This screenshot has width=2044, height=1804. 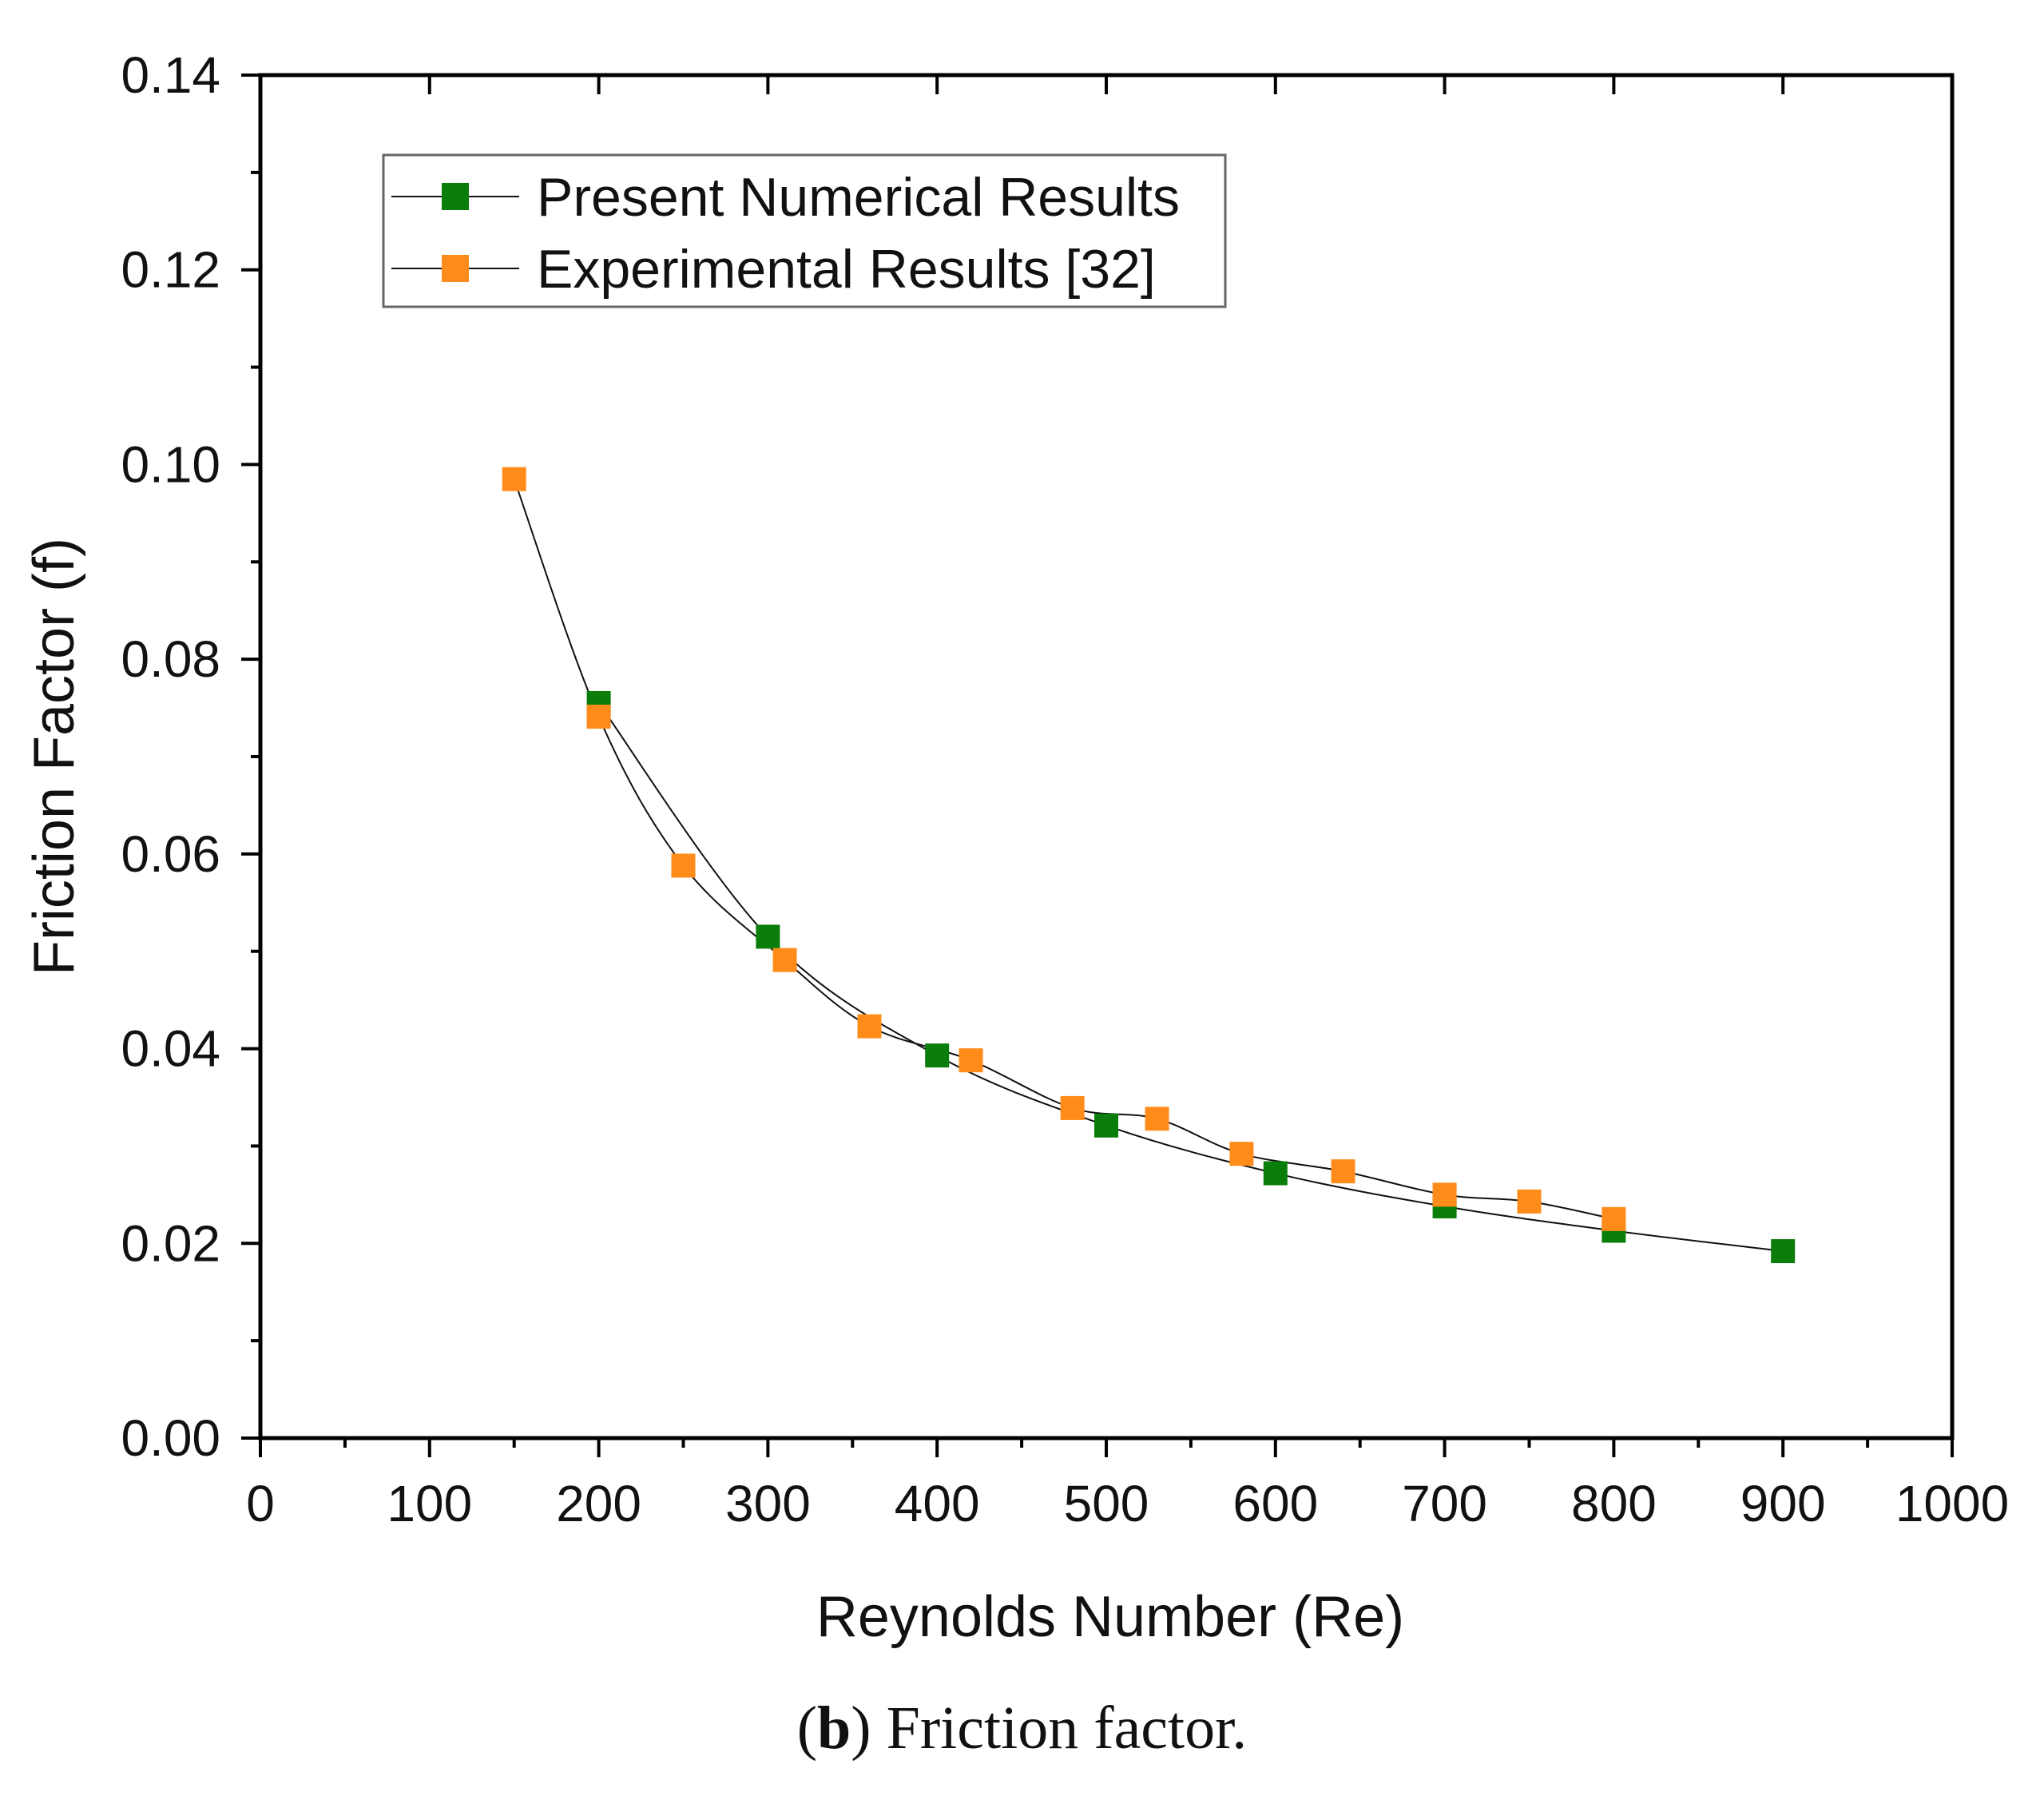 I want to click on x-tick-label: 1000, so click(x=1952, y=1504).